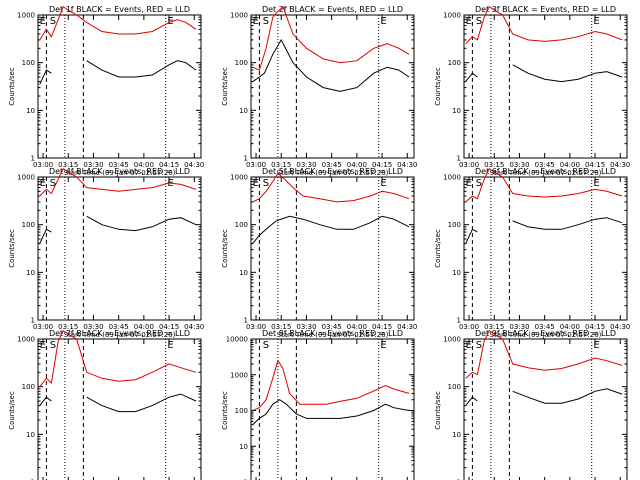 This screenshot has height=480, width=640. Describe the element at coordinates (119, 9) in the screenshot. I see `chart-title: Det 1f BLACK = Events, RED = LLD` at that location.